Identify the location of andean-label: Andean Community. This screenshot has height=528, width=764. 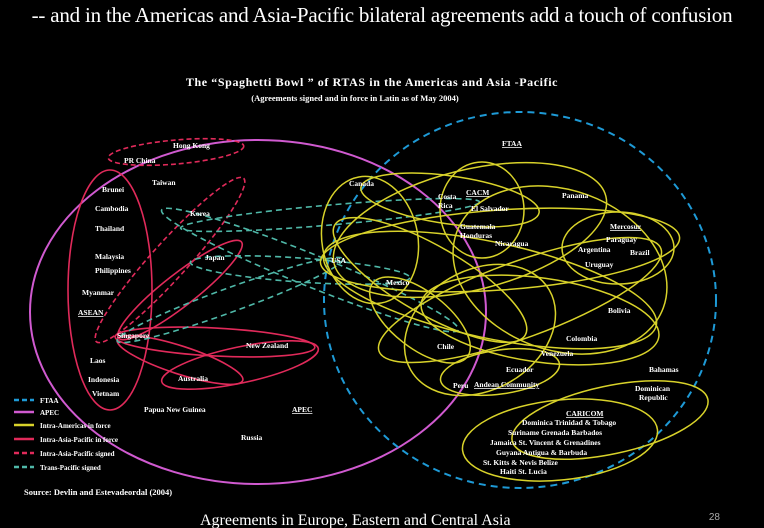
(506, 384).